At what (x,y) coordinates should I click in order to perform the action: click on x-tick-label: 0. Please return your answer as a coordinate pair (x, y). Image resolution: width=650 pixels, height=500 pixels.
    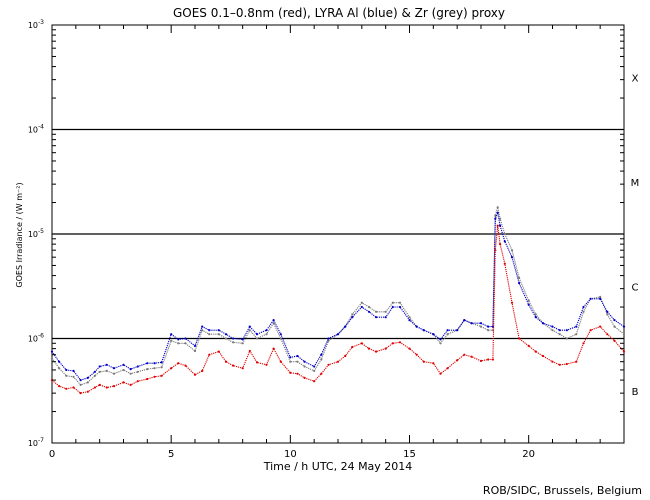
    Looking at the image, I should click on (52, 454).